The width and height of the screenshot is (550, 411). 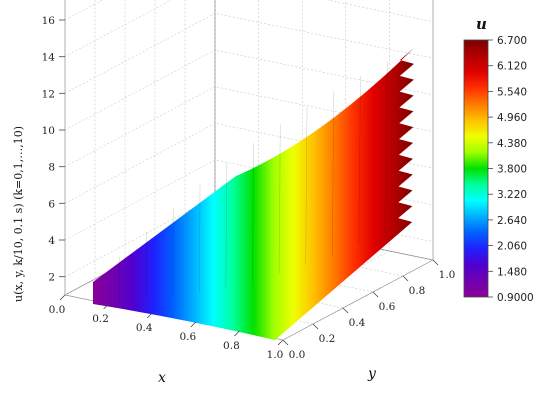 I want to click on z-tick-label: 16, so click(x=49, y=21).